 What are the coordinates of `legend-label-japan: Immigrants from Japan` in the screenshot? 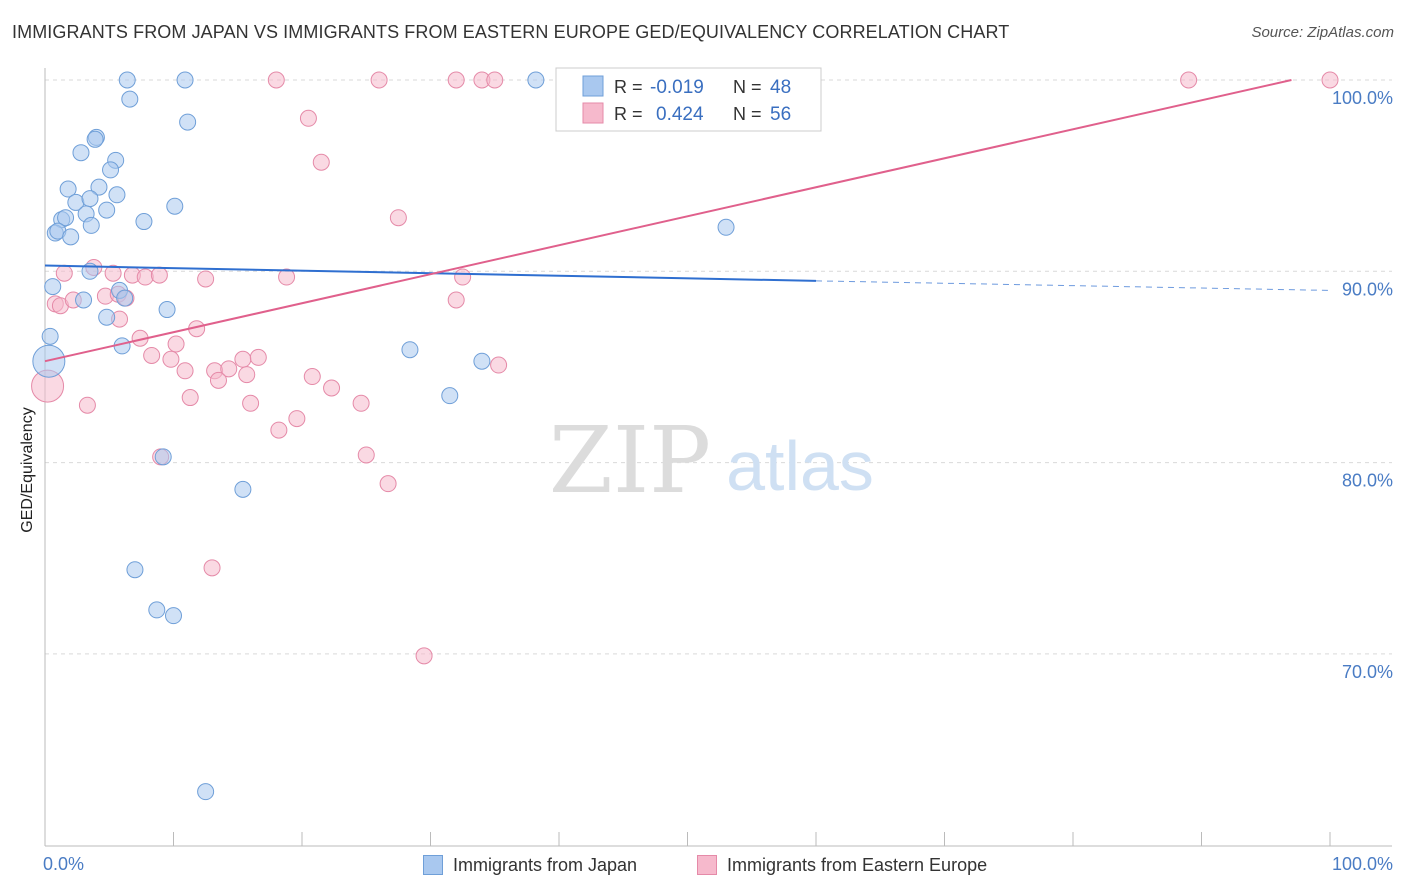 It's located at (545, 864).